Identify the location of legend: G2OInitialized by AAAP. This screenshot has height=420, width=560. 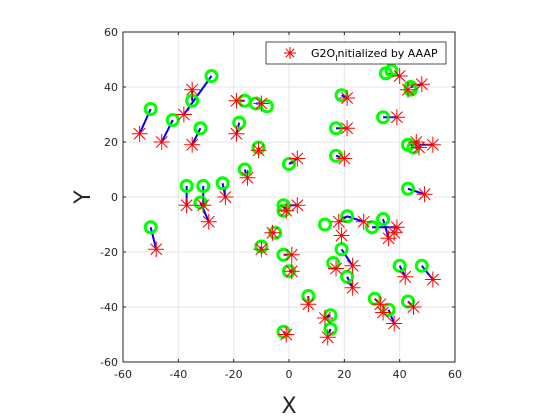
(356, 53).